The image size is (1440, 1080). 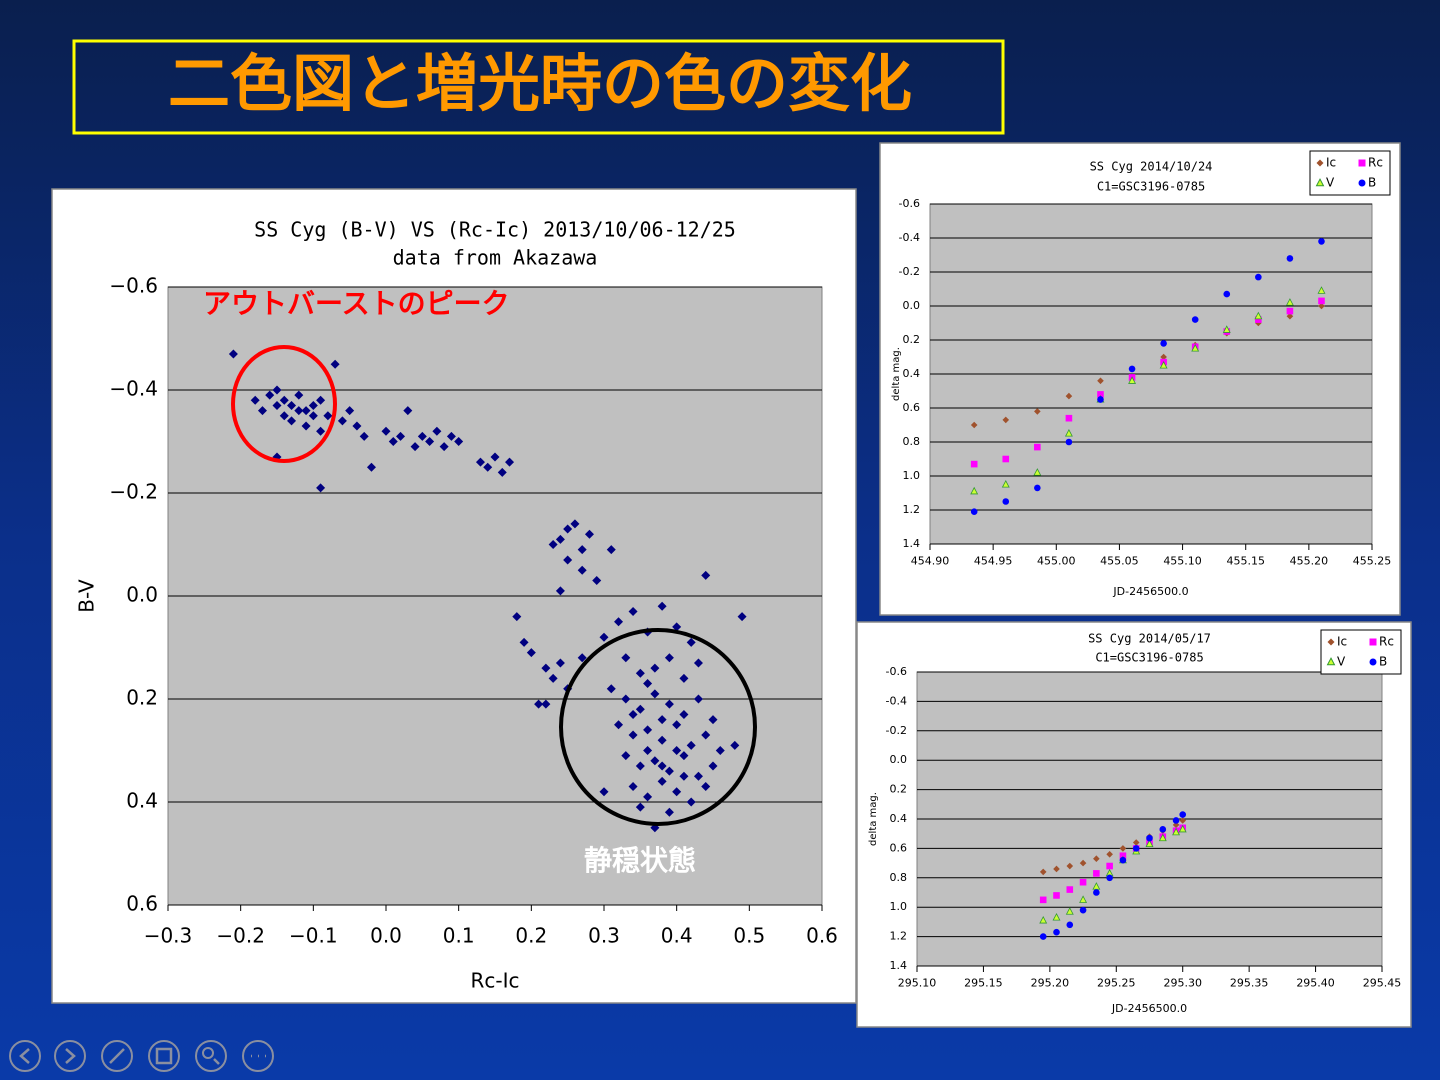 What do you see at coordinates (896, 374) in the screenshot?
I see `y-axis-label: delta mag.` at bounding box center [896, 374].